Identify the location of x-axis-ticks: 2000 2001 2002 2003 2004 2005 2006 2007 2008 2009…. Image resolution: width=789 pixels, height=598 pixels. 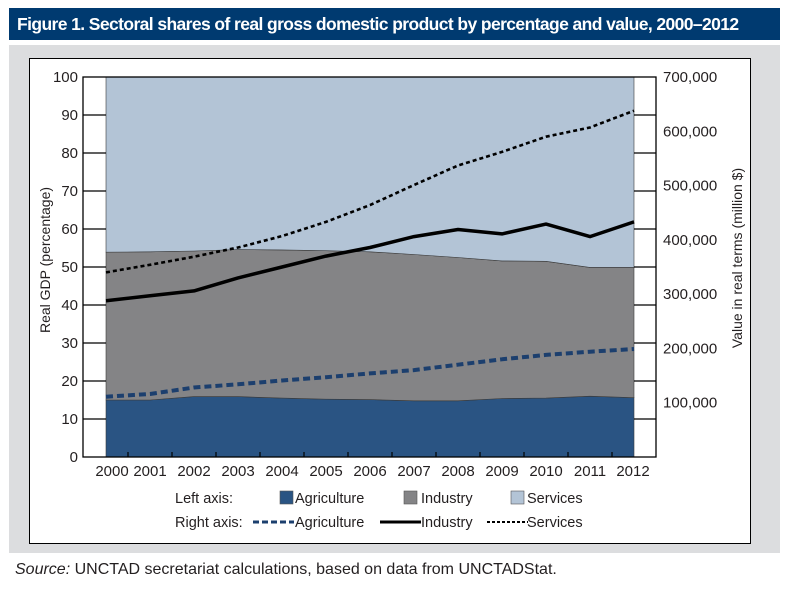
(372, 466).